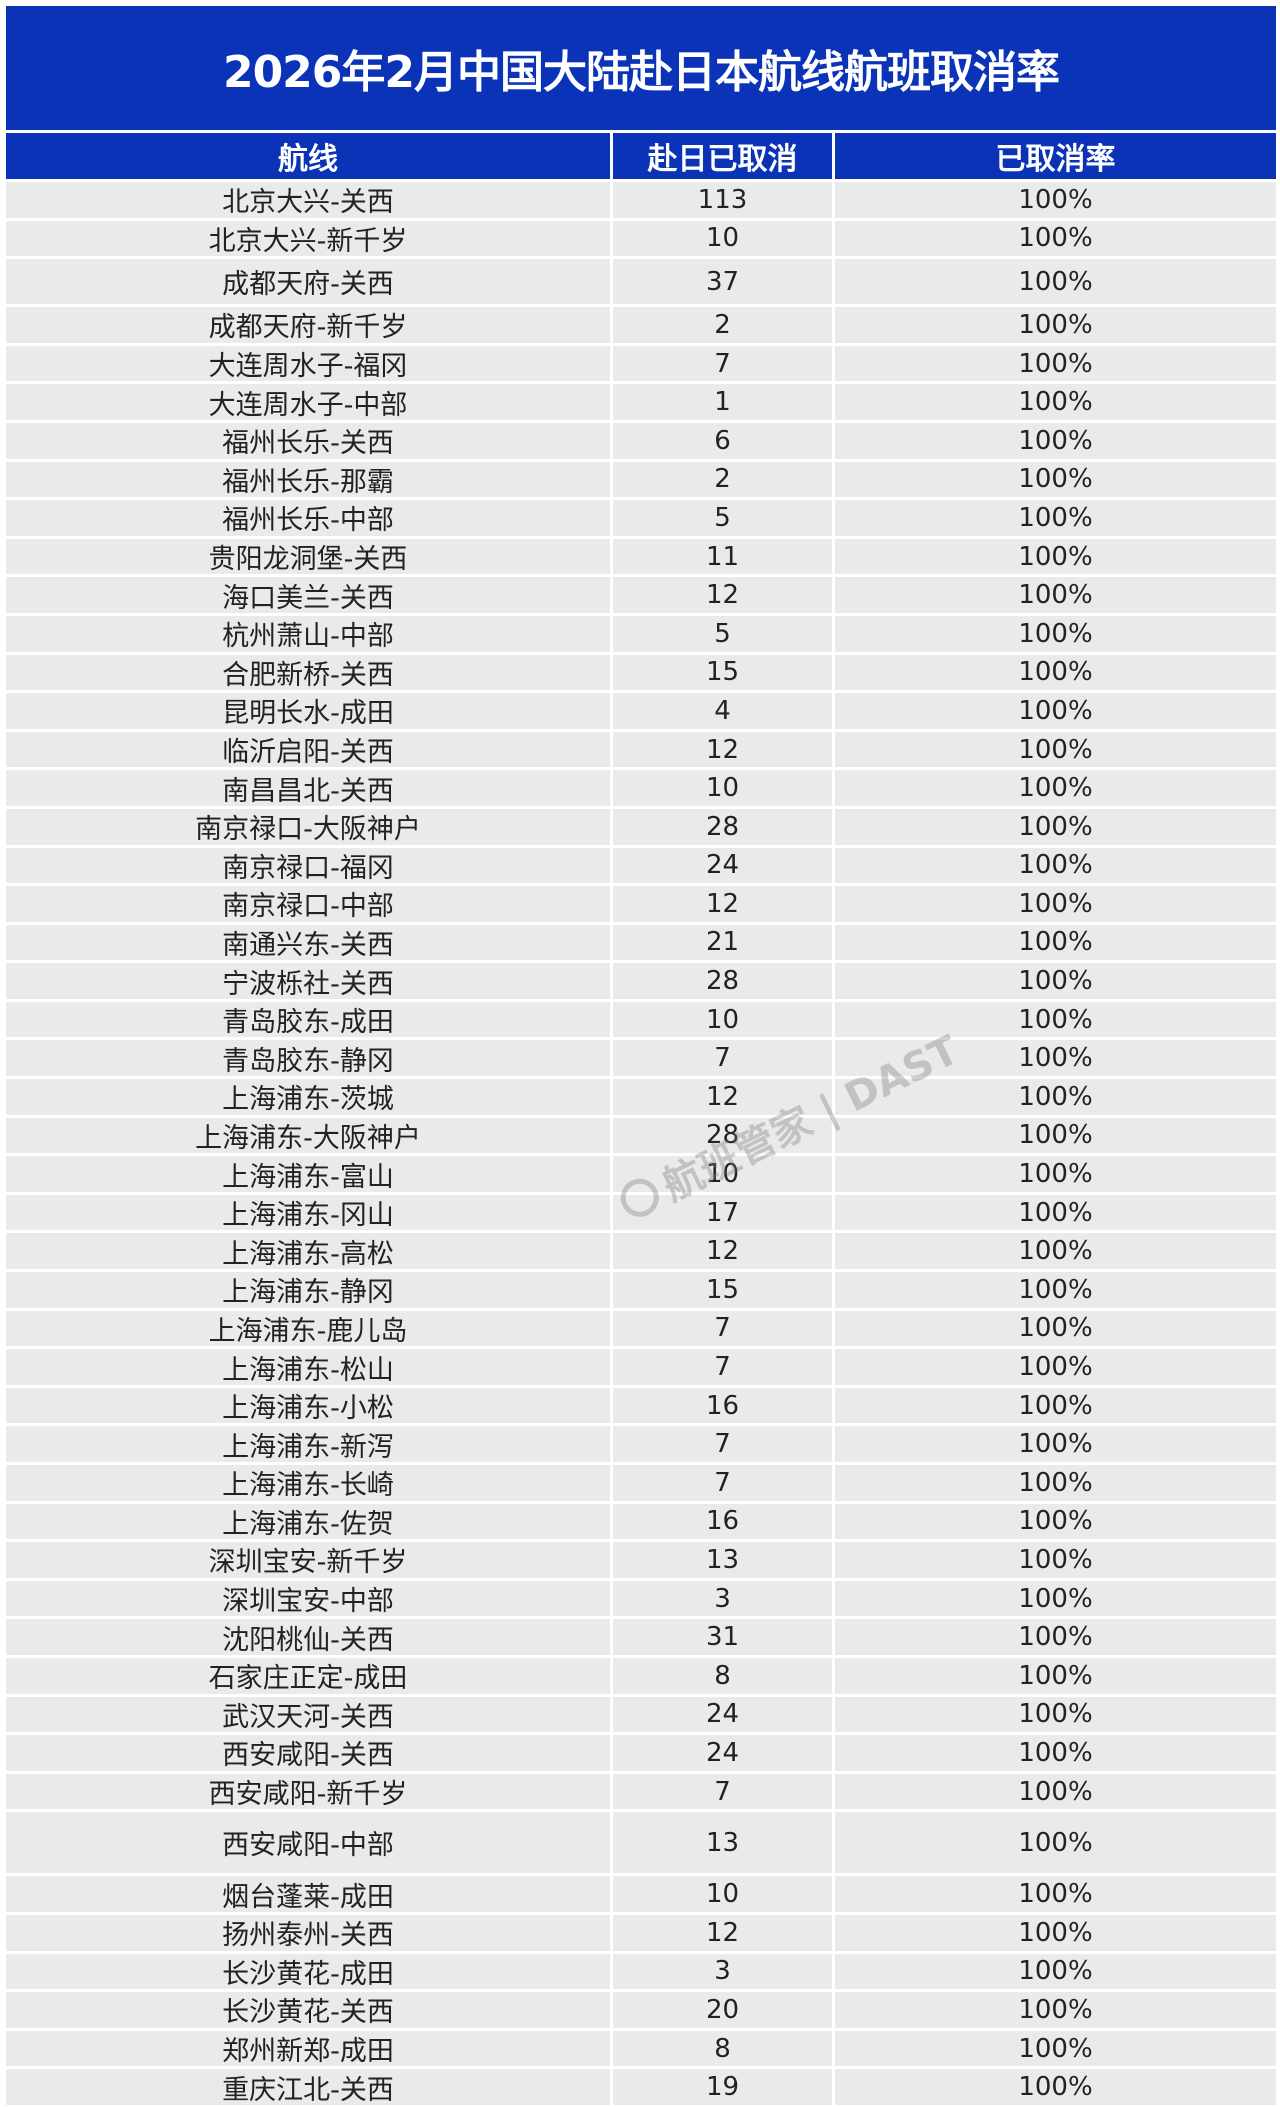 The image size is (1280, 2107). Describe the element at coordinates (724, 1598) in the screenshot. I see `cancelled-cell: 3` at that location.